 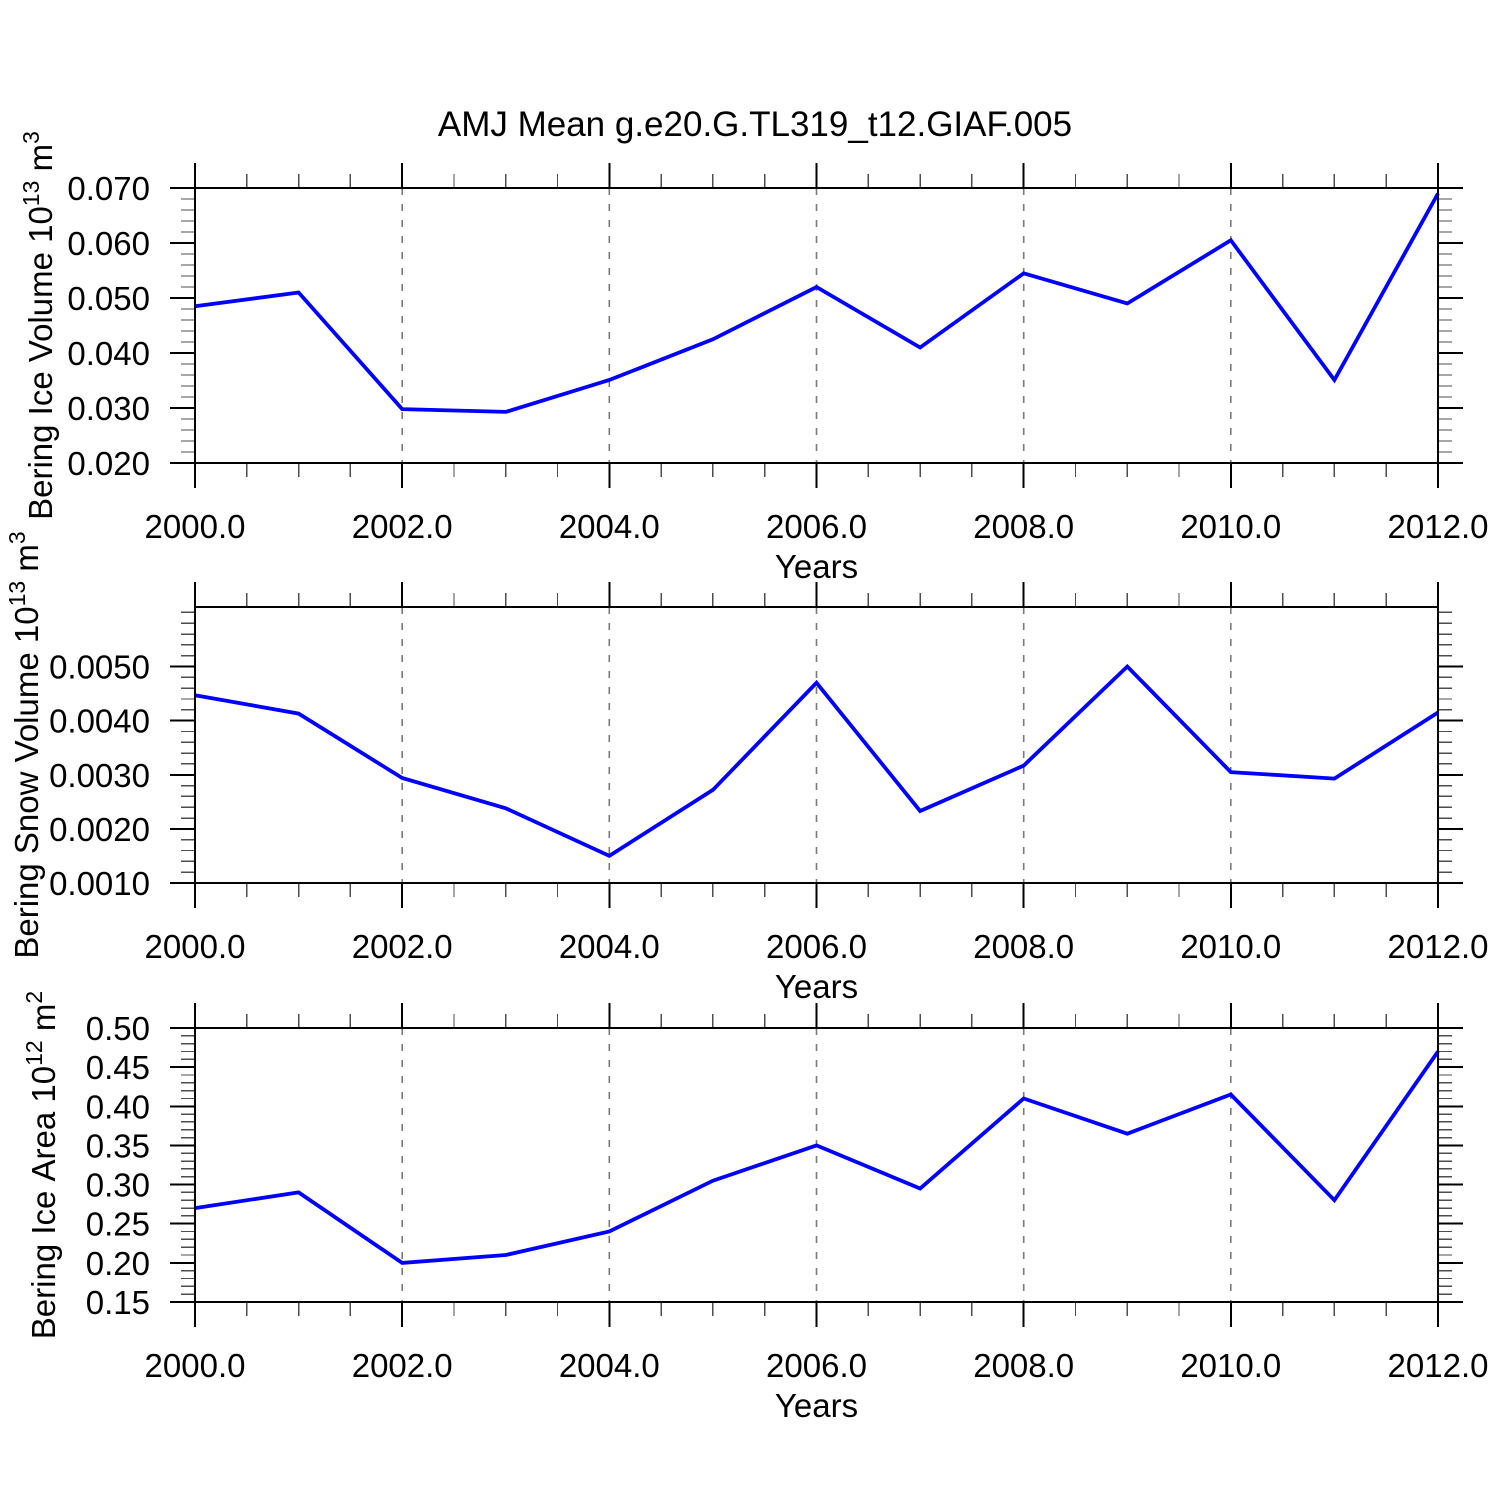 What do you see at coordinates (816, 1405) in the screenshot?
I see `panel-3-x-axis-title: Years` at bounding box center [816, 1405].